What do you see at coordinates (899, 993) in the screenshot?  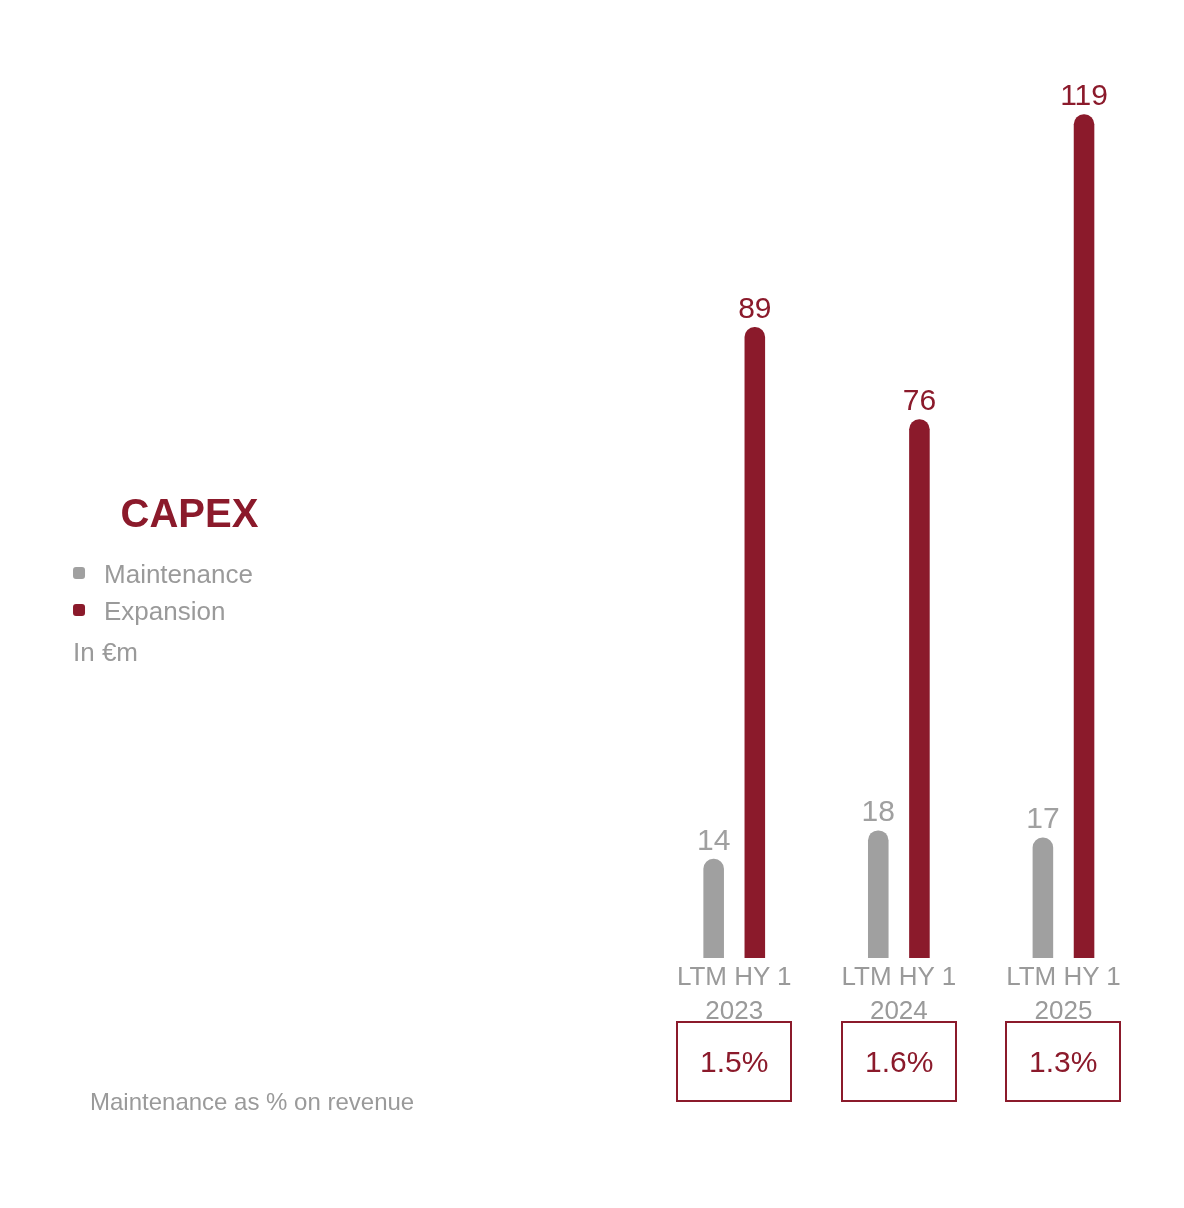 I see `x-tick-label: LTM HY 1 2024` at bounding box center [899, 993].